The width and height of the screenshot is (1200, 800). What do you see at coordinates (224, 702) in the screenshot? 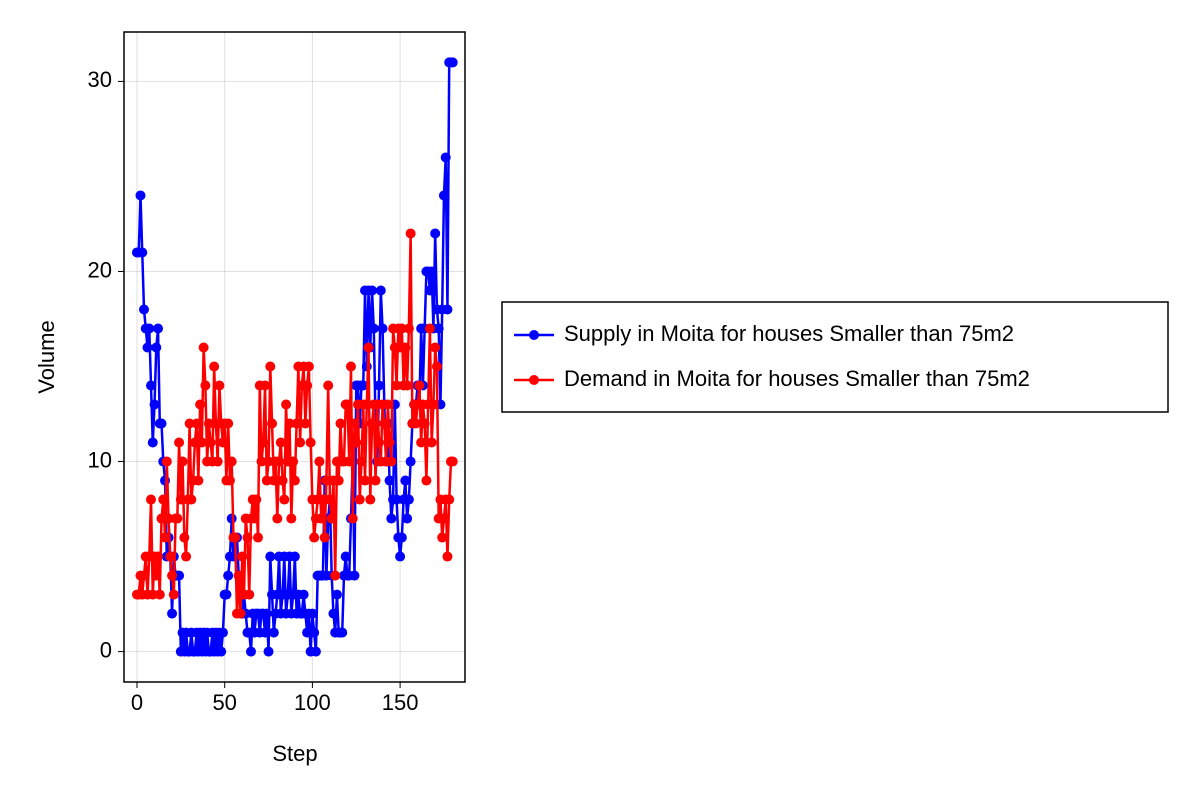
I see `x-tick-label: 50` at bounding box center [224, 702].